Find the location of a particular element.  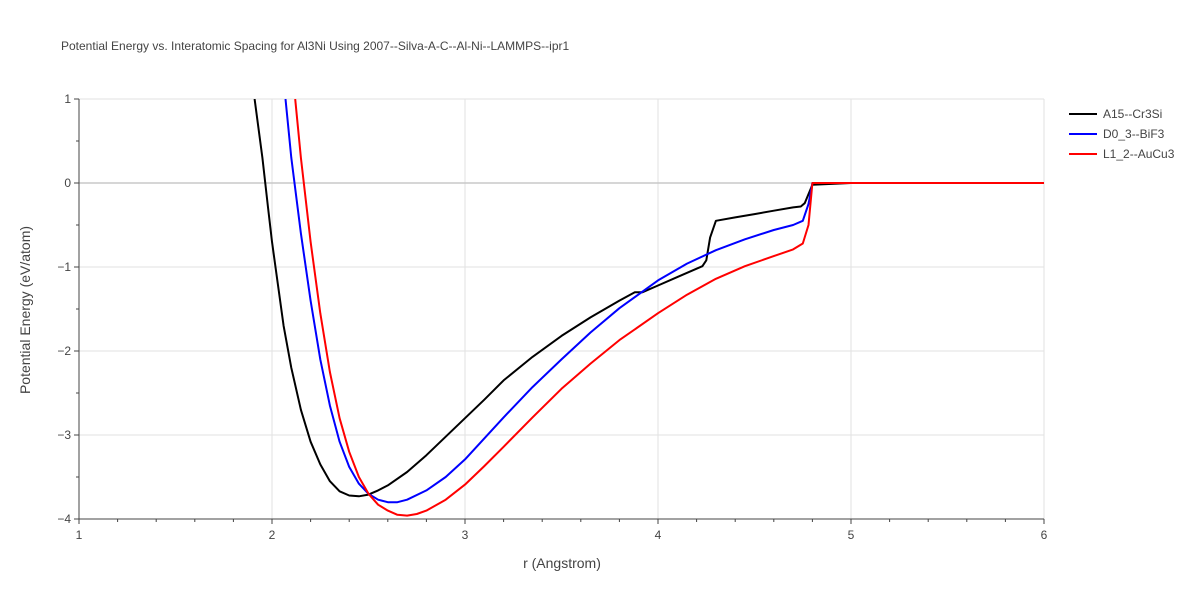

legend-item: D0_3--BiF3 is located at coordinates (1117, 134).